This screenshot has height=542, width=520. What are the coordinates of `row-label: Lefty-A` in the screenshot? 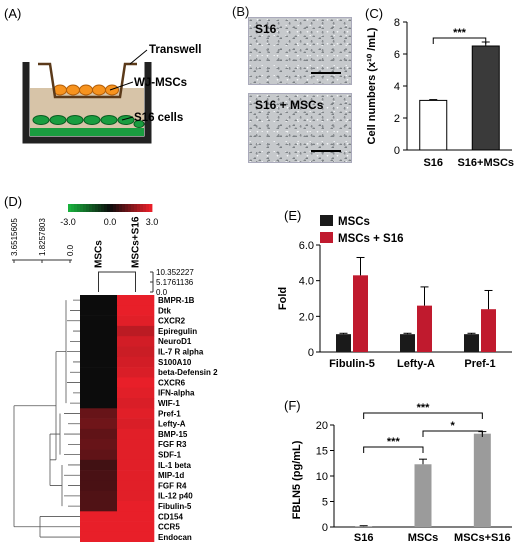 It's located at (172, 424).